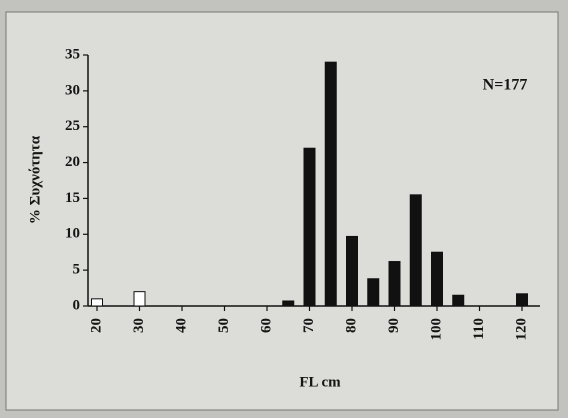  Describe the element at coordinates (505, 85) in the screenshot. I see `annotation: N=177` at that location.